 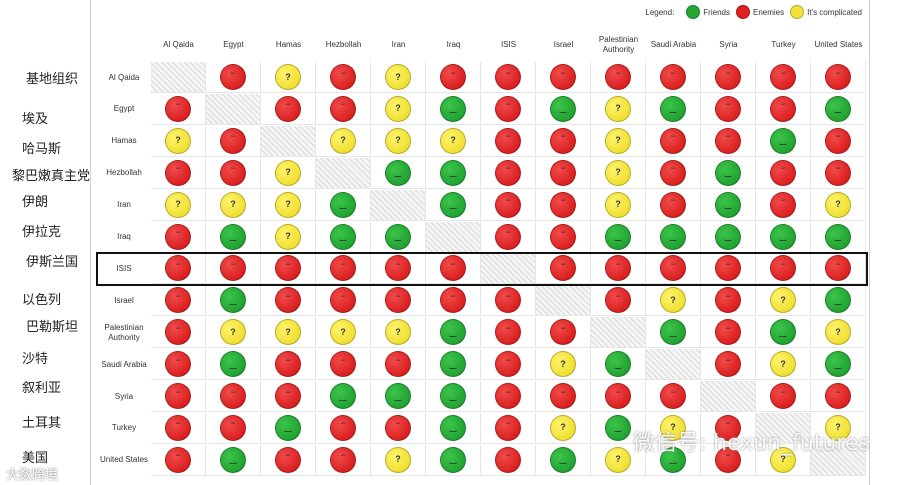 I want to click on column-header: Saudi Arabia, so click(x=673, y=44).